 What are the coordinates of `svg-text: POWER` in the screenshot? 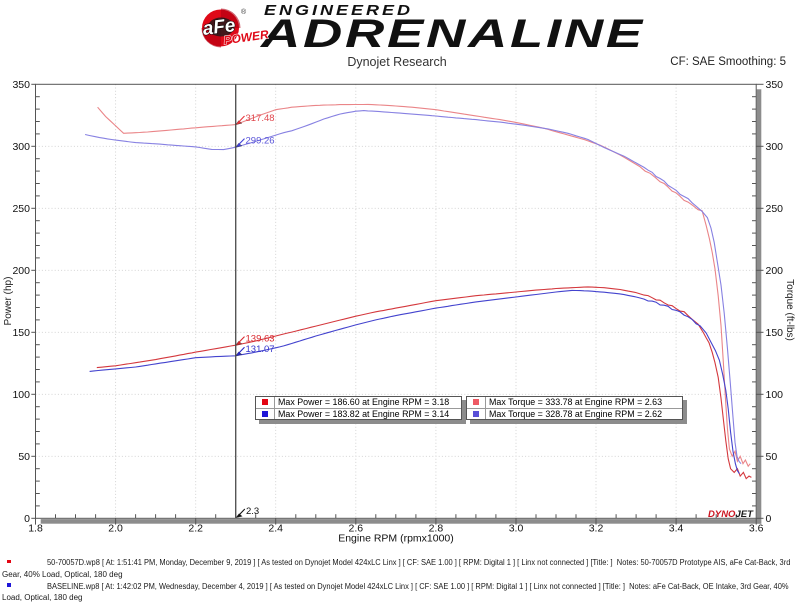 It's located at (246, 37).